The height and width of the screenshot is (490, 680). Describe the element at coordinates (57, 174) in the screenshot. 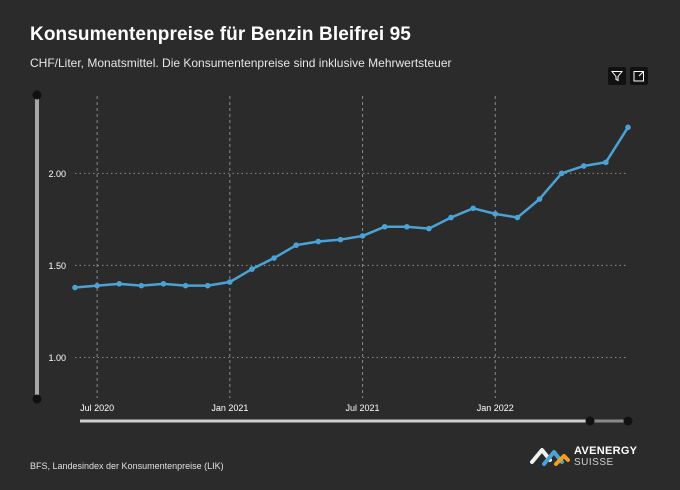

I see `y-tick-label: 2.00` at that location.